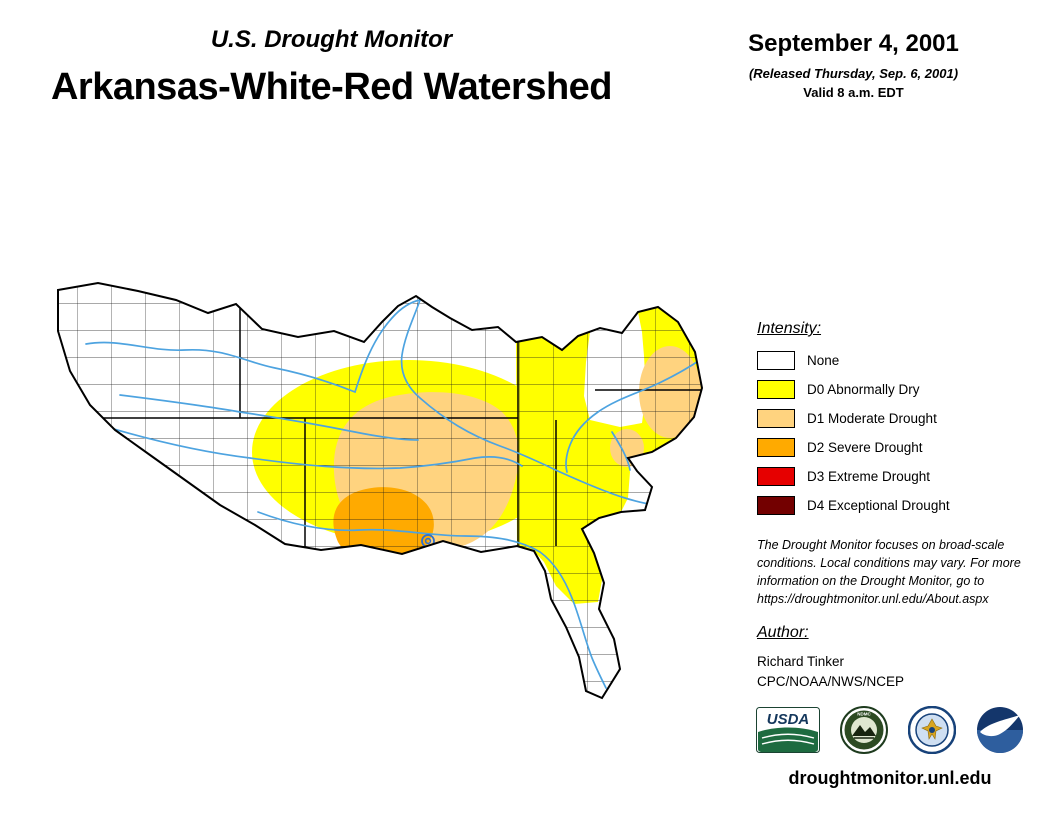  I want to click on legend-label-d2: D2 Severe Drought, so click(865, 447).